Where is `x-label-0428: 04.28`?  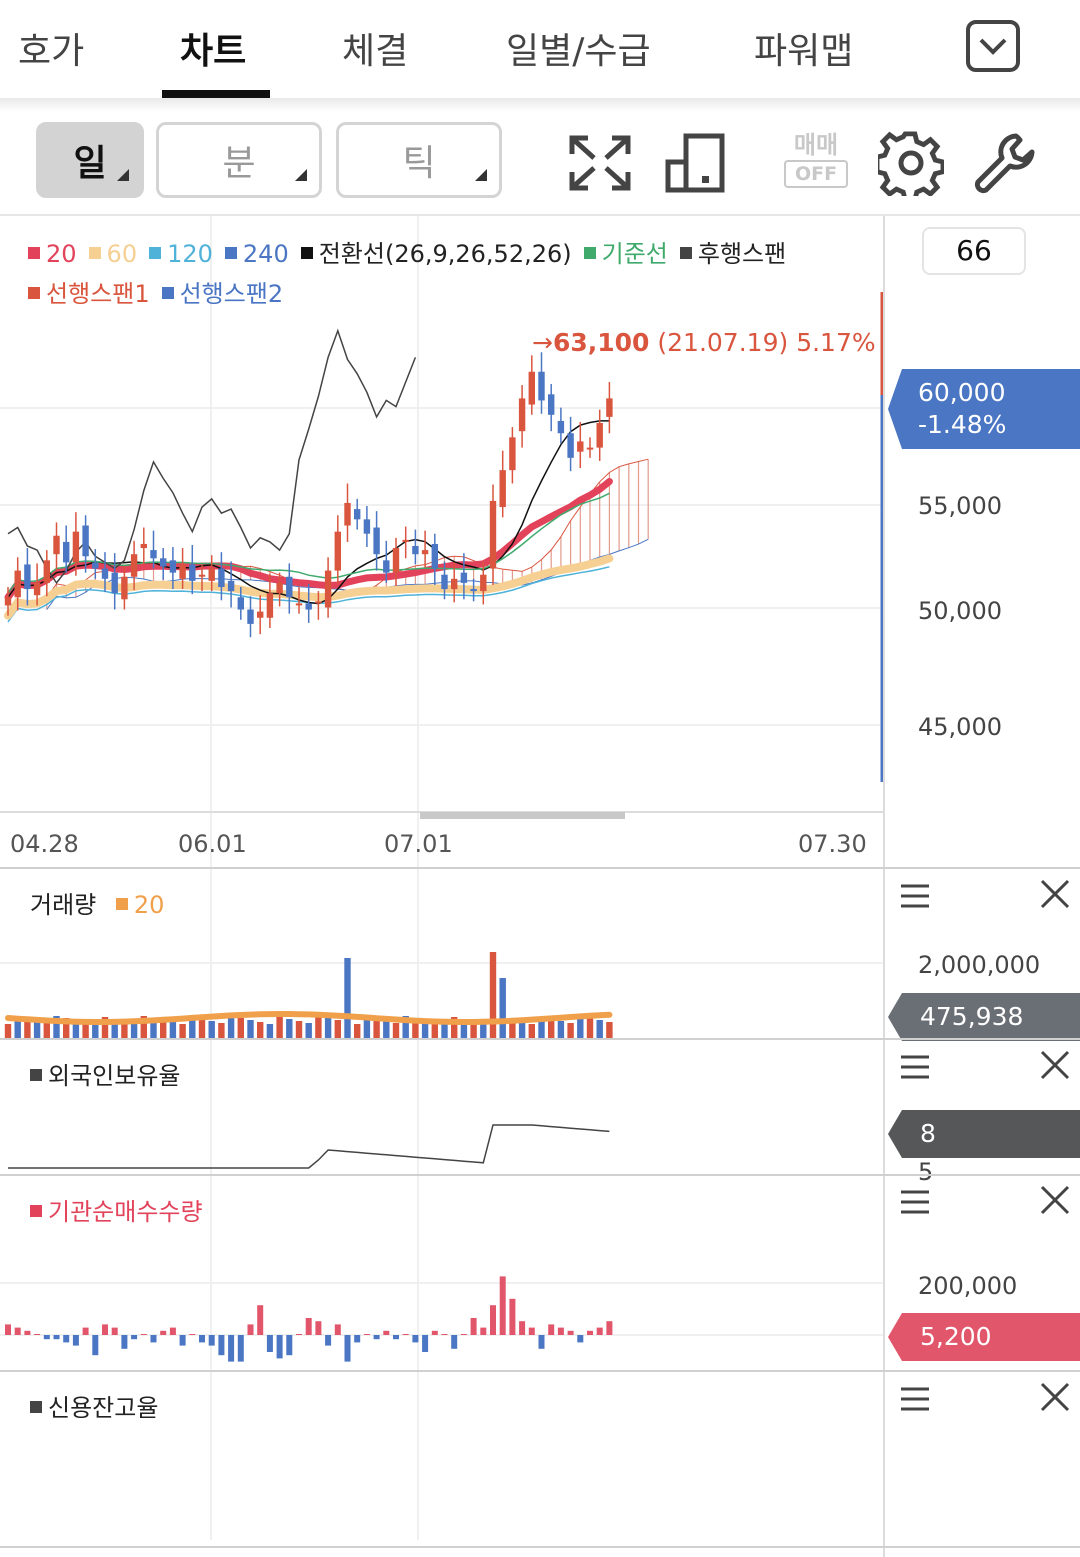
x-label-0428: 04.28 is located at coordinates (44, 844).